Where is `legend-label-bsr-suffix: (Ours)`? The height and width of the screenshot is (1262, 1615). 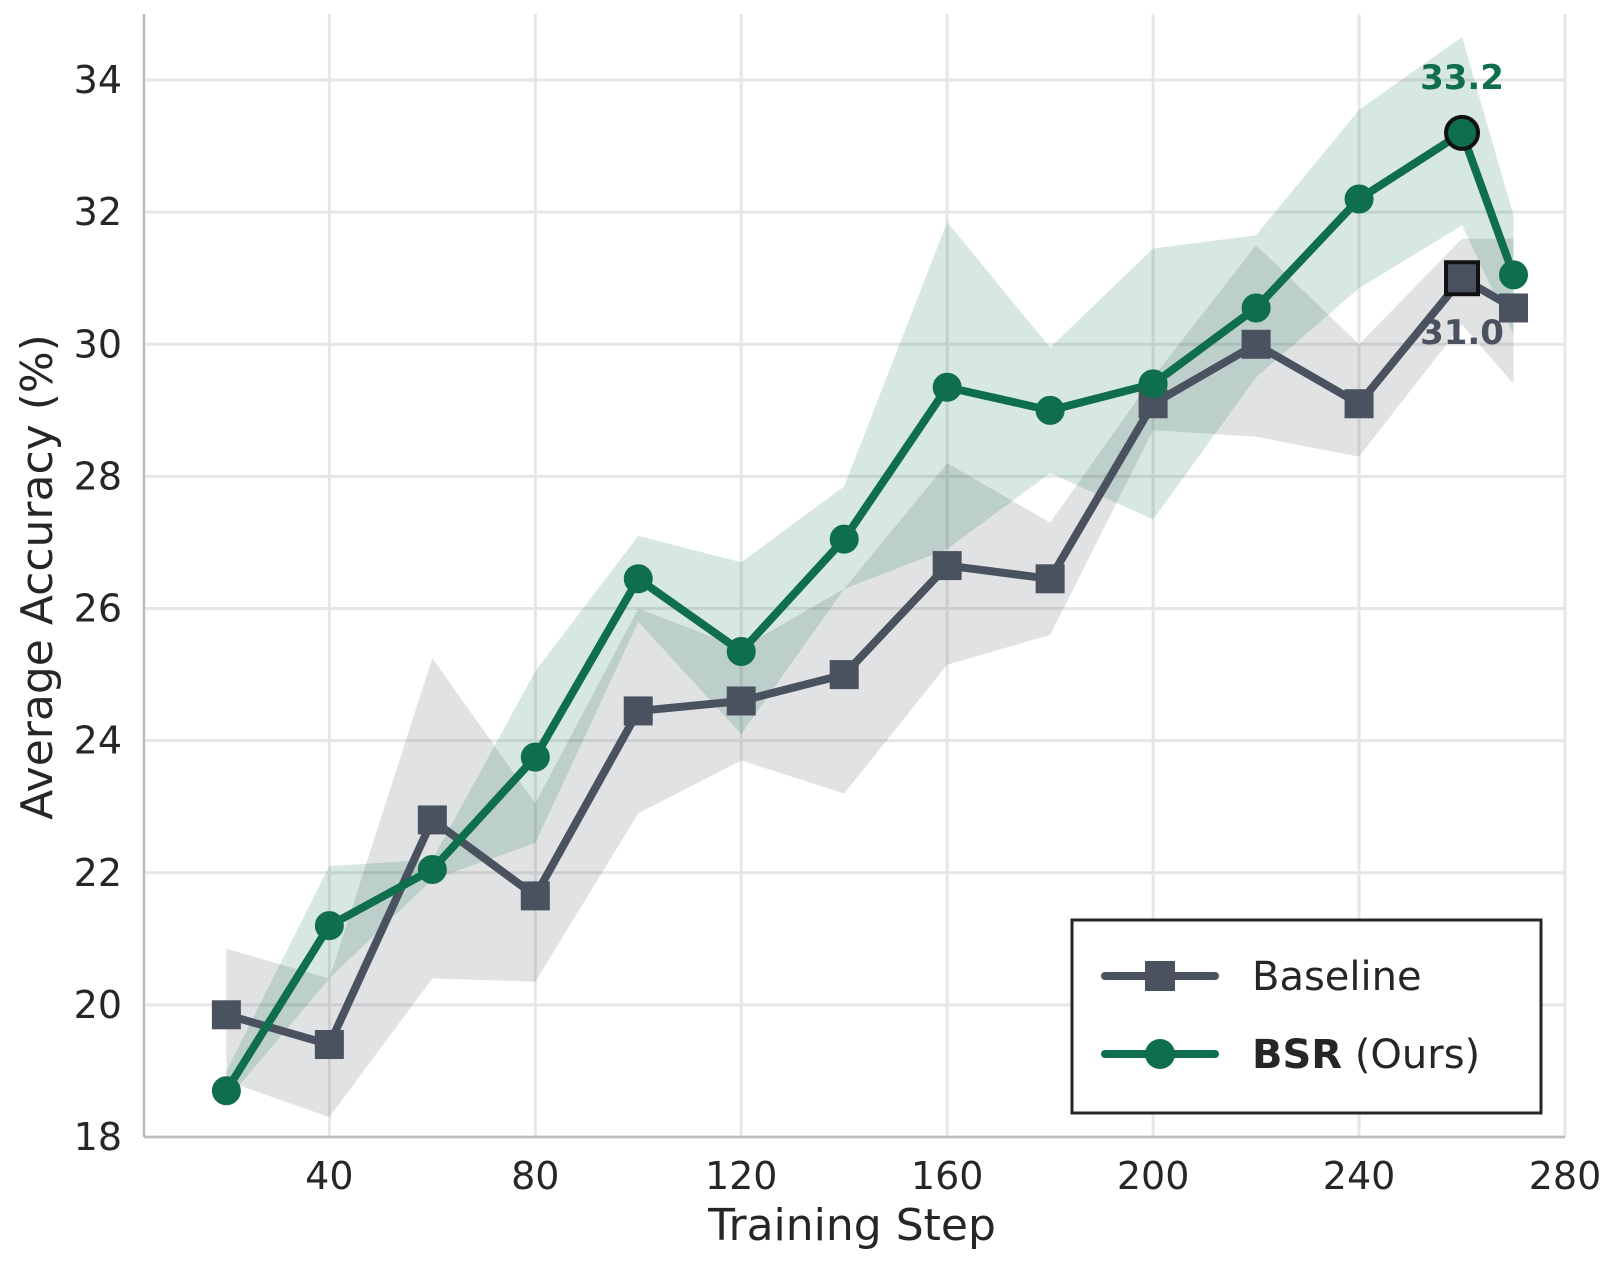 legend-label-bsr-suffix: (Ours) is located at coordinates (1411, 1055).